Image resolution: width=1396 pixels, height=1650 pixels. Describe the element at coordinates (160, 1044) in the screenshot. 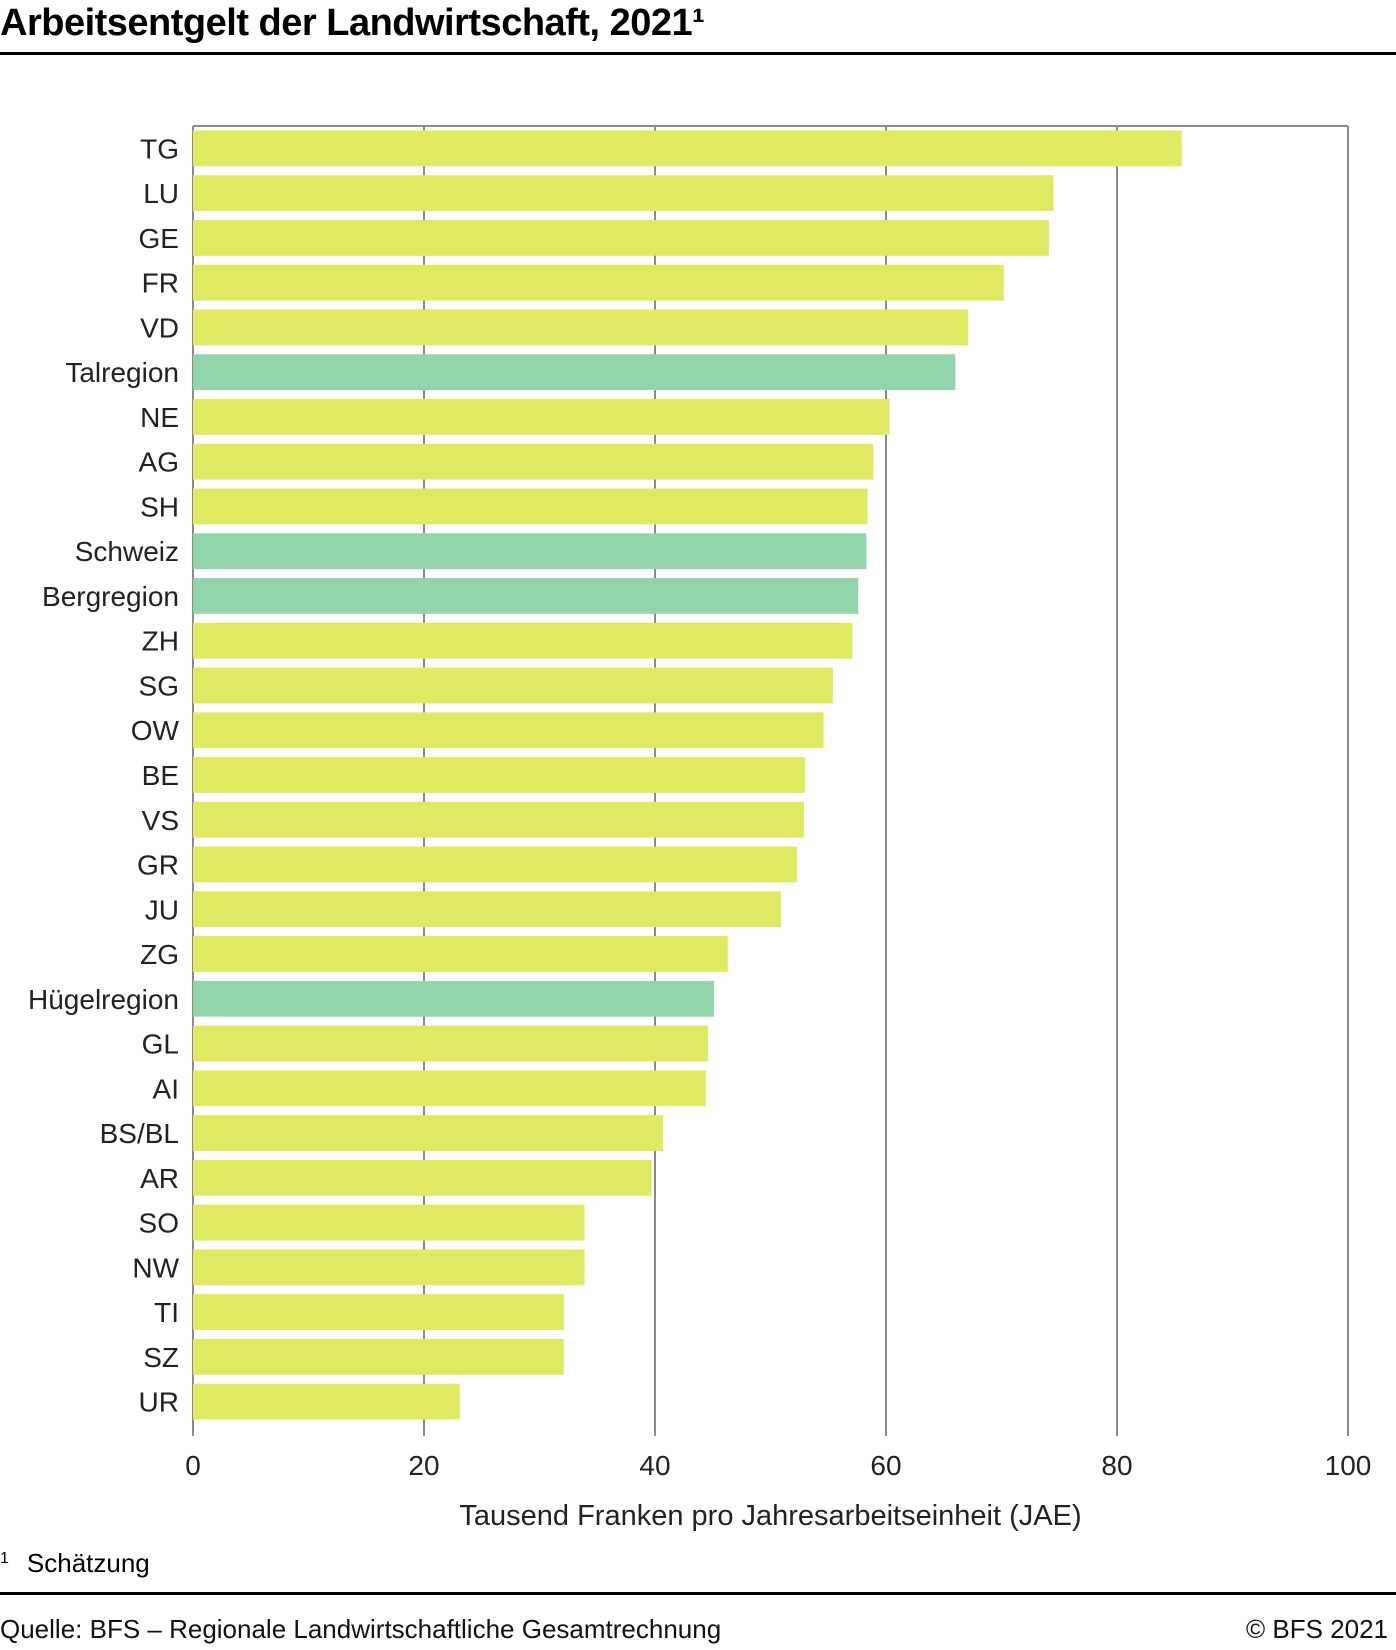

I see `y-category-label: GL` at that location.